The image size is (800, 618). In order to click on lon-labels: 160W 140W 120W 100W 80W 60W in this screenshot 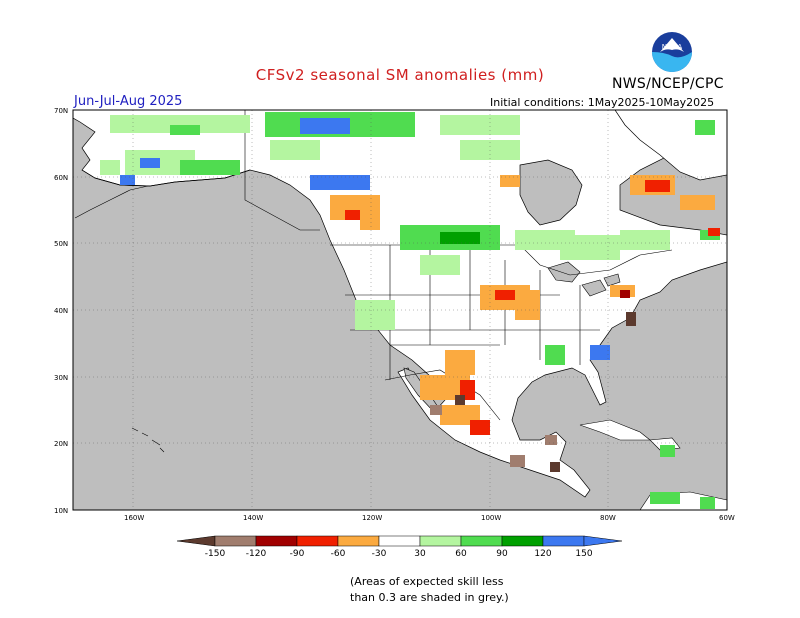, I will do `click(429, 518)`.